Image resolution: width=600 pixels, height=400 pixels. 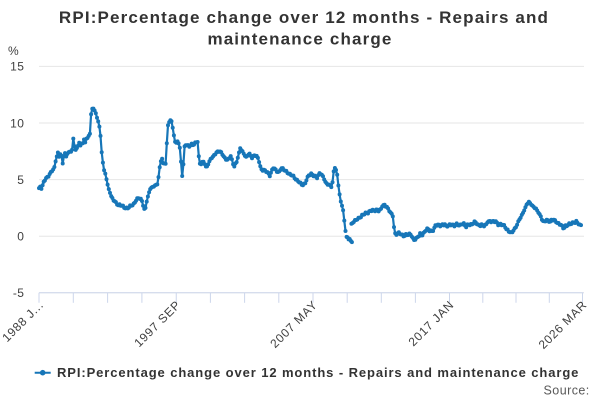 What do you see at coordinates (20, 180) in the screenshot?
I see `svg-text: 5` at bounding box center [20, 180].